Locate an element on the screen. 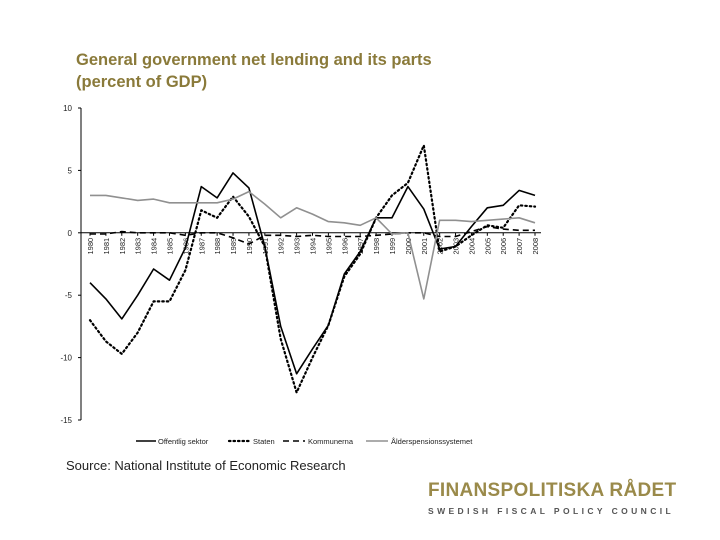  legend-label-3: Kommunerna is located at coordinates (331, 441).